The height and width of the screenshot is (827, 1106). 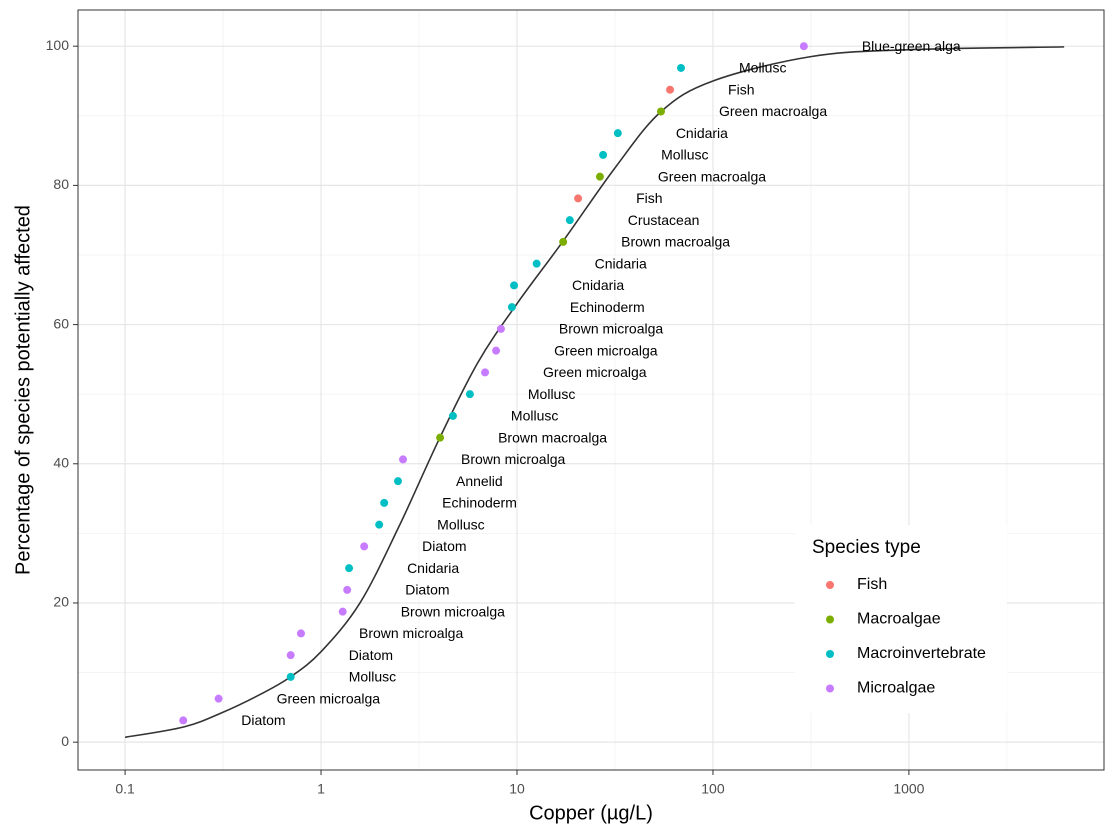 What do you see at coordinates (61, 462) in the screenshot?
I see `y-tick-label: 40` at bounding box center [61, 462].